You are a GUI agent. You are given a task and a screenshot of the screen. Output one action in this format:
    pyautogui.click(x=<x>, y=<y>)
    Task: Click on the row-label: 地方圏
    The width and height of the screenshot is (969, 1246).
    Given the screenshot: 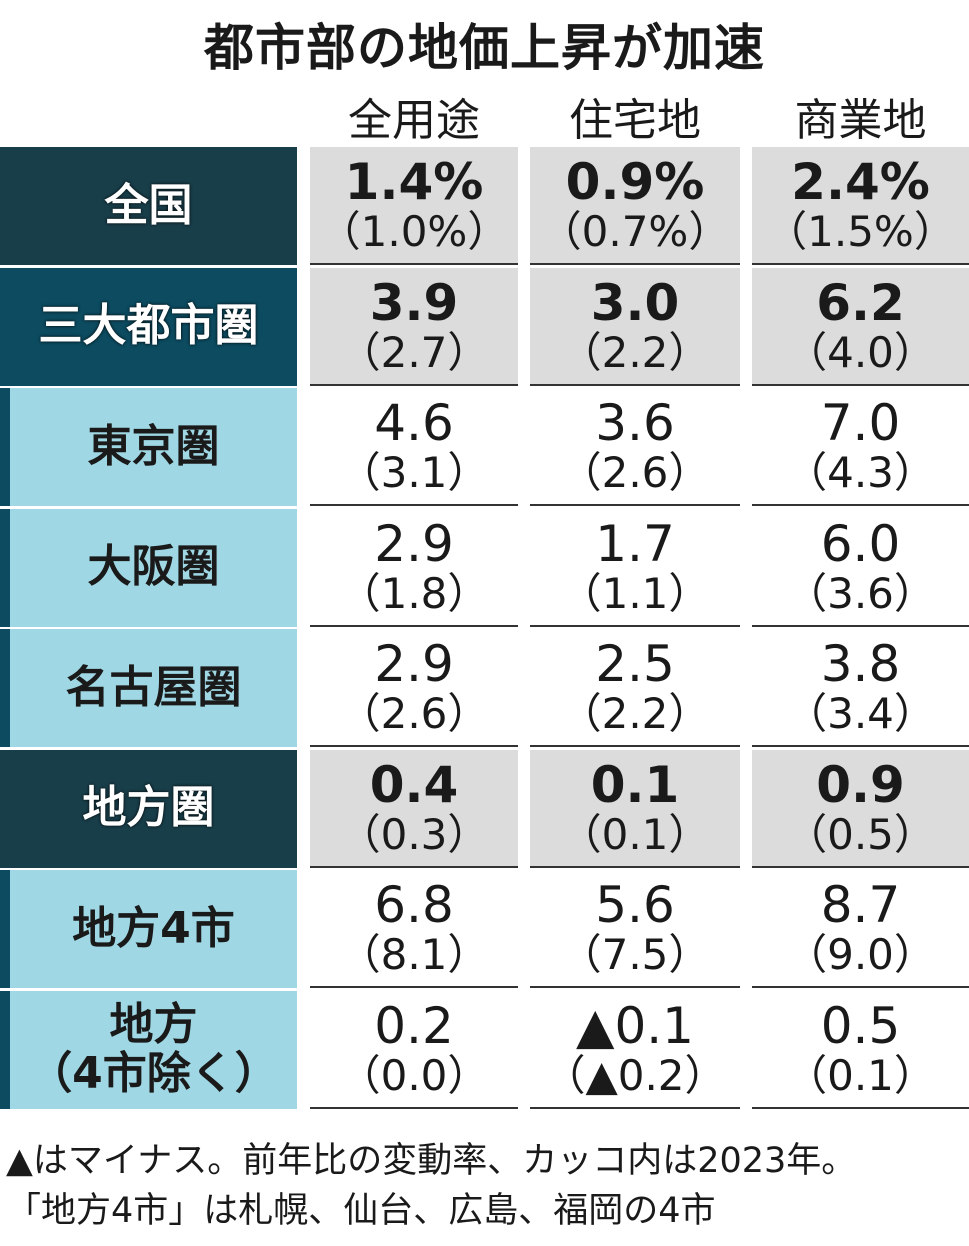 What is the action you would take?
    pyautogui.click(x=148, y=808)
    